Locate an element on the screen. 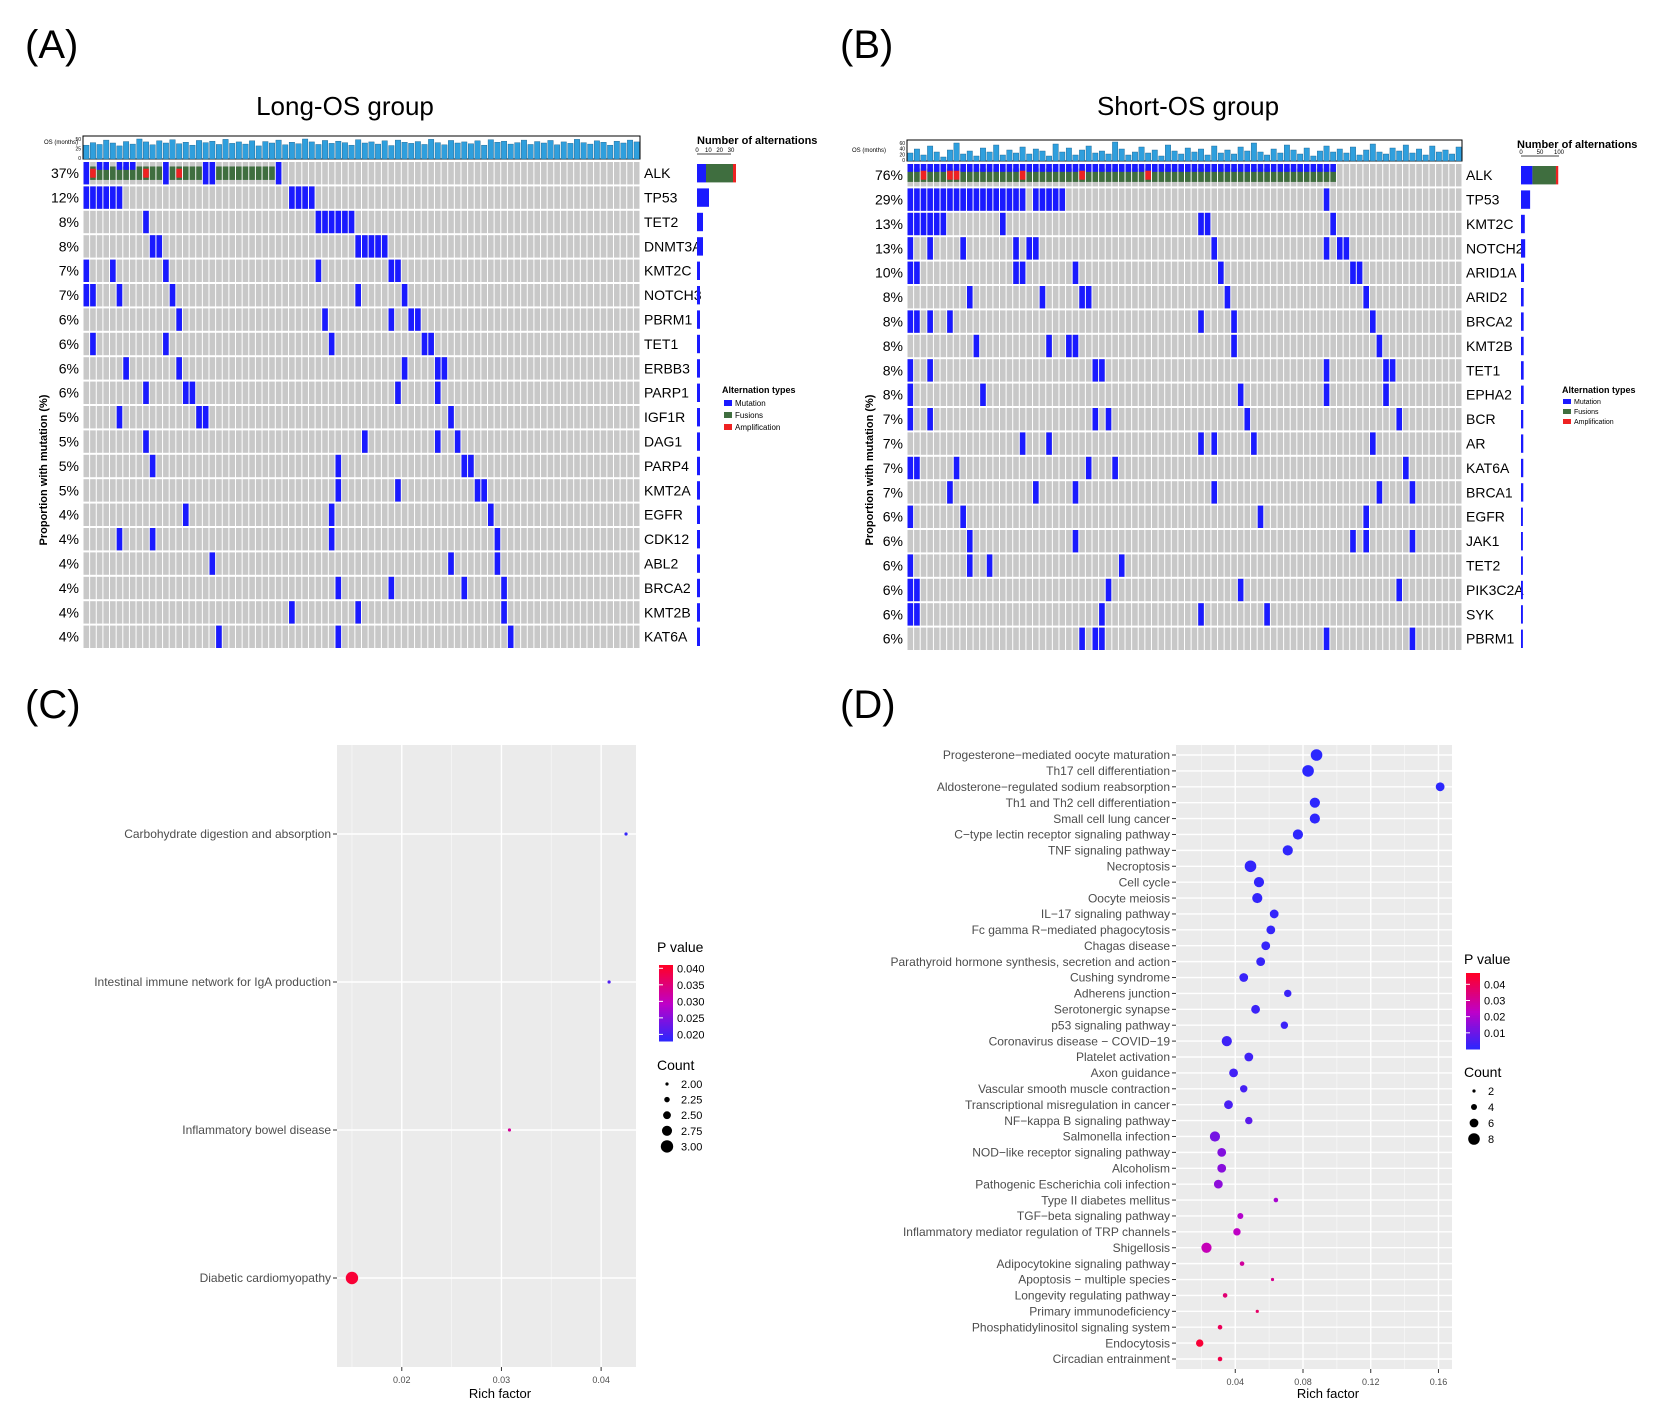 This screenshot has width=1654, height=1408. count-bar-A-ALK-amplification is located at coordinates (734, 173).